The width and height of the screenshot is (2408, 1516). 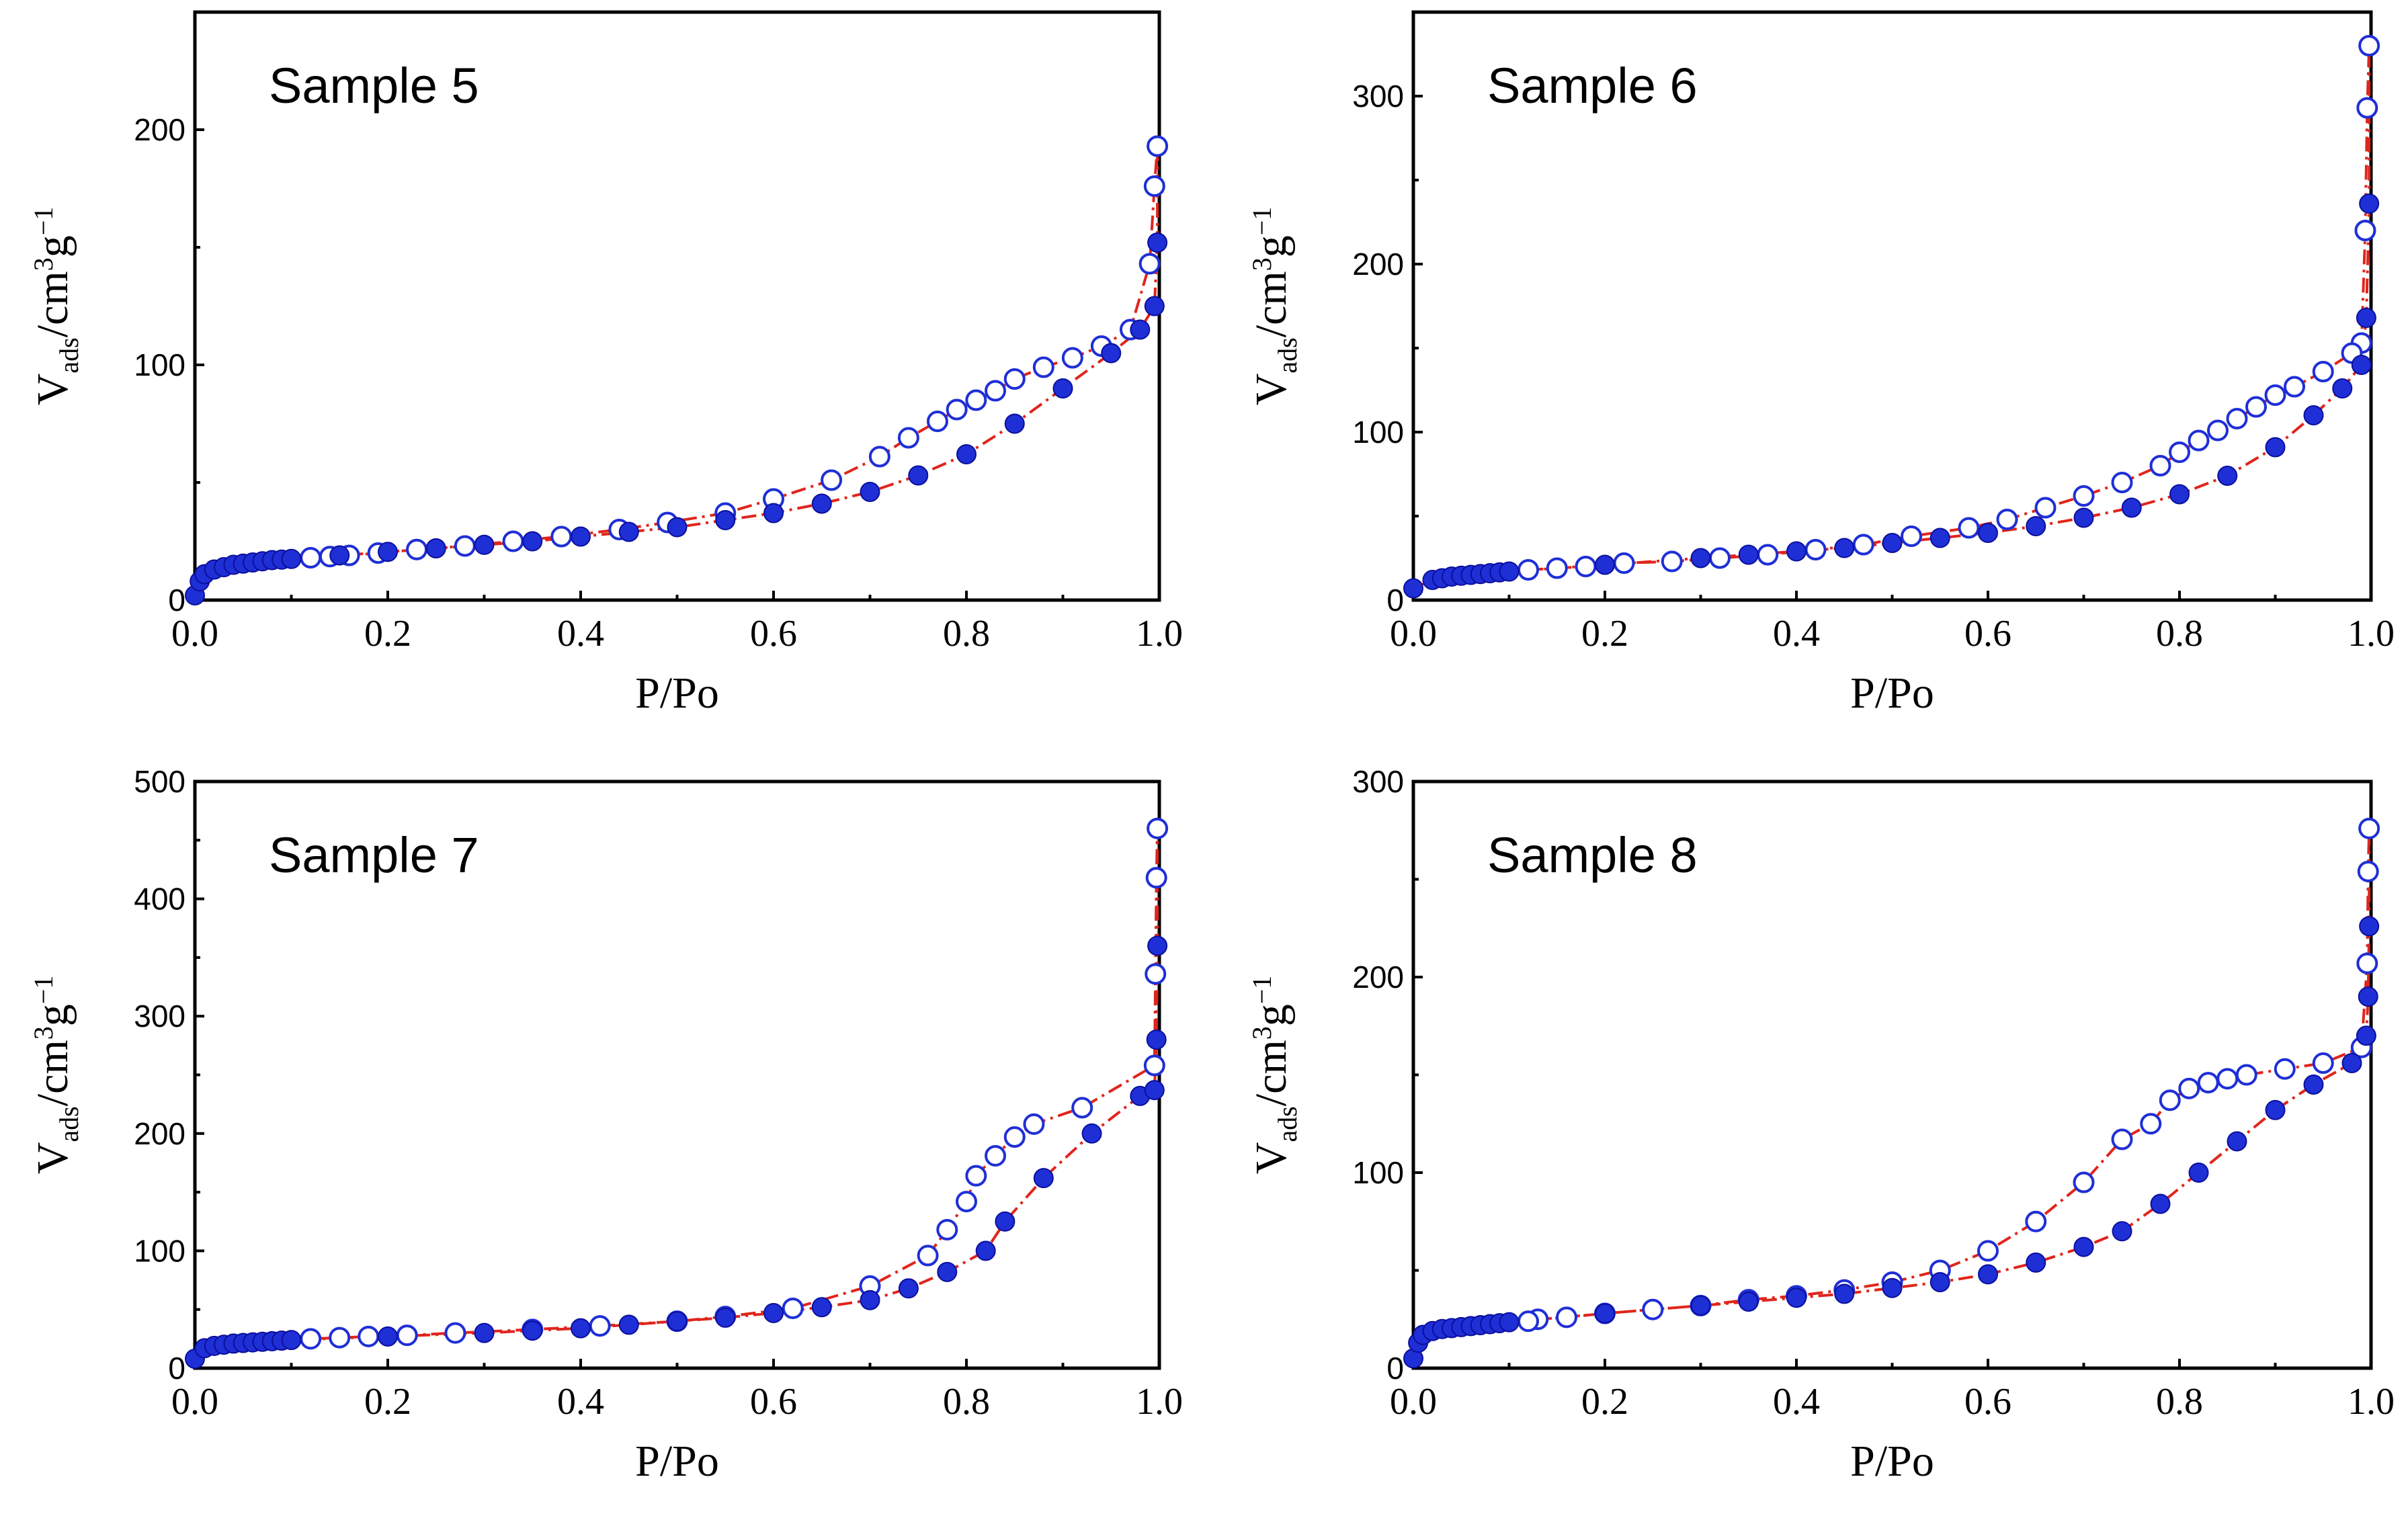 I want to click on x-tick-label: 0.0, so click(x=194, y=1402).